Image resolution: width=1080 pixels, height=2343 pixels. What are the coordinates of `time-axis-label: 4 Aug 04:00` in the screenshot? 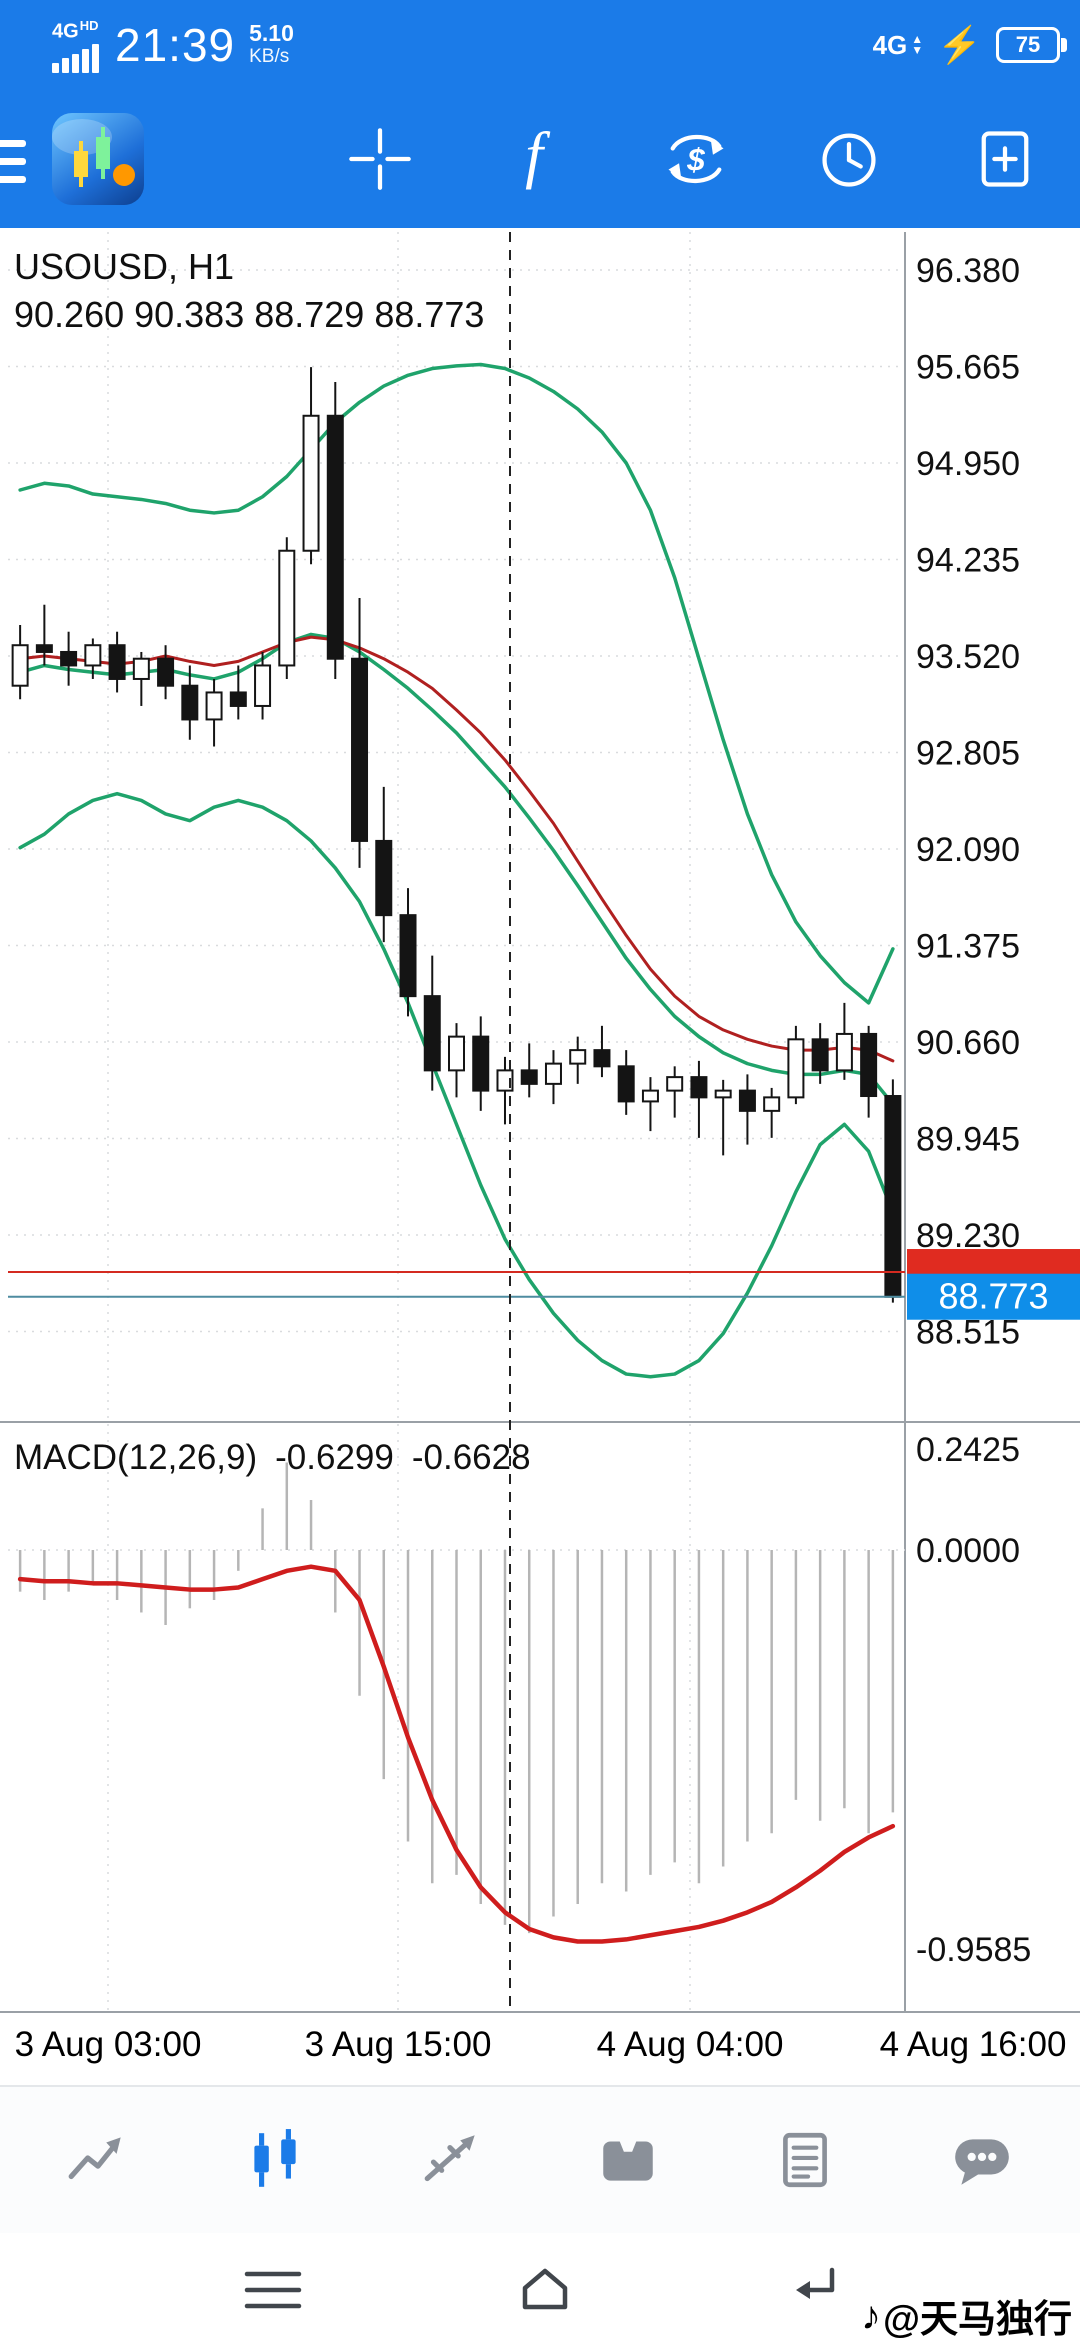 It's located at (690, 2044).